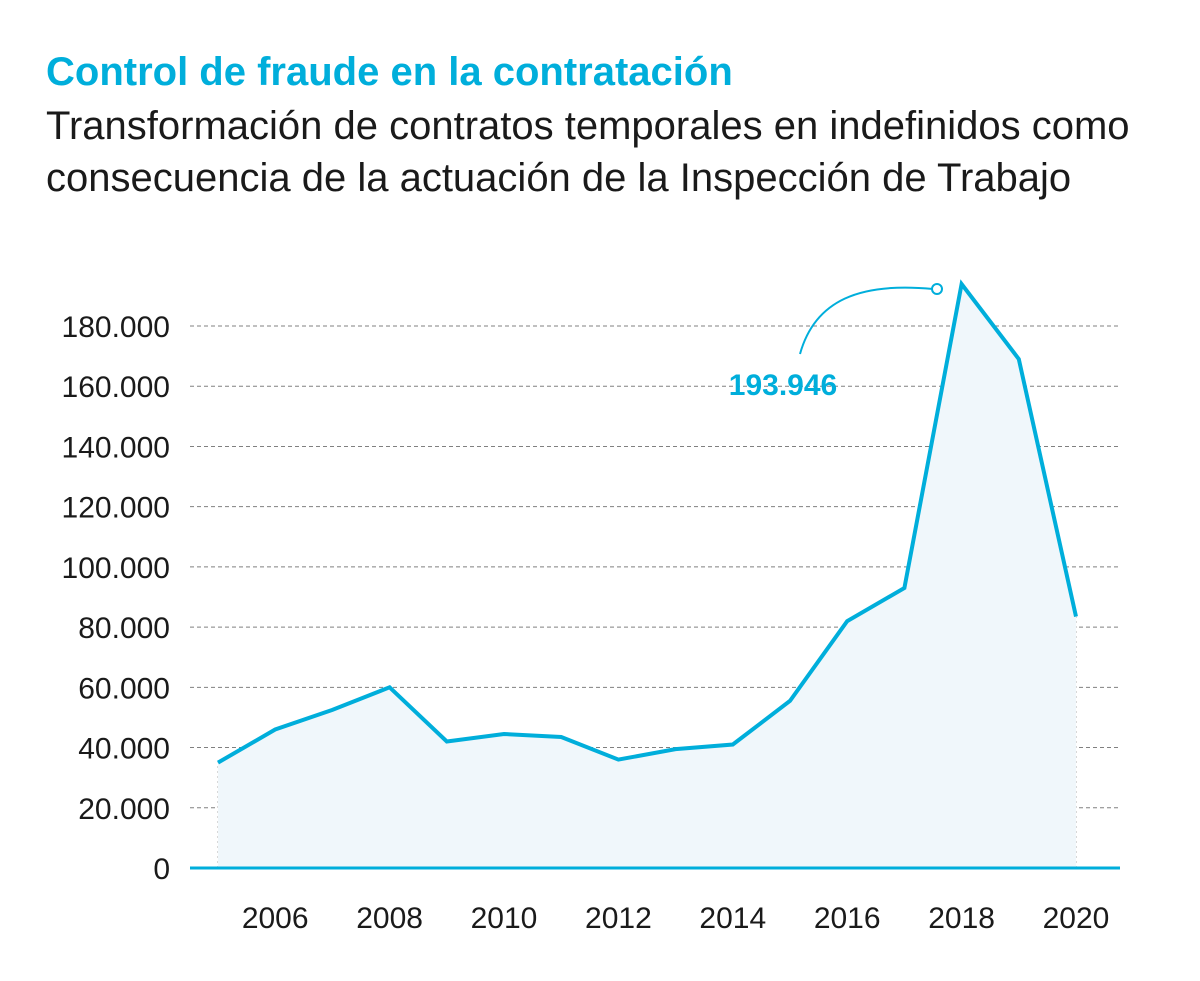 This screenshot has width=1200, height=981. Describe the element at coordinates (116, 568) in the screenshot. I see `y-tick-label: 100.000` at that location.